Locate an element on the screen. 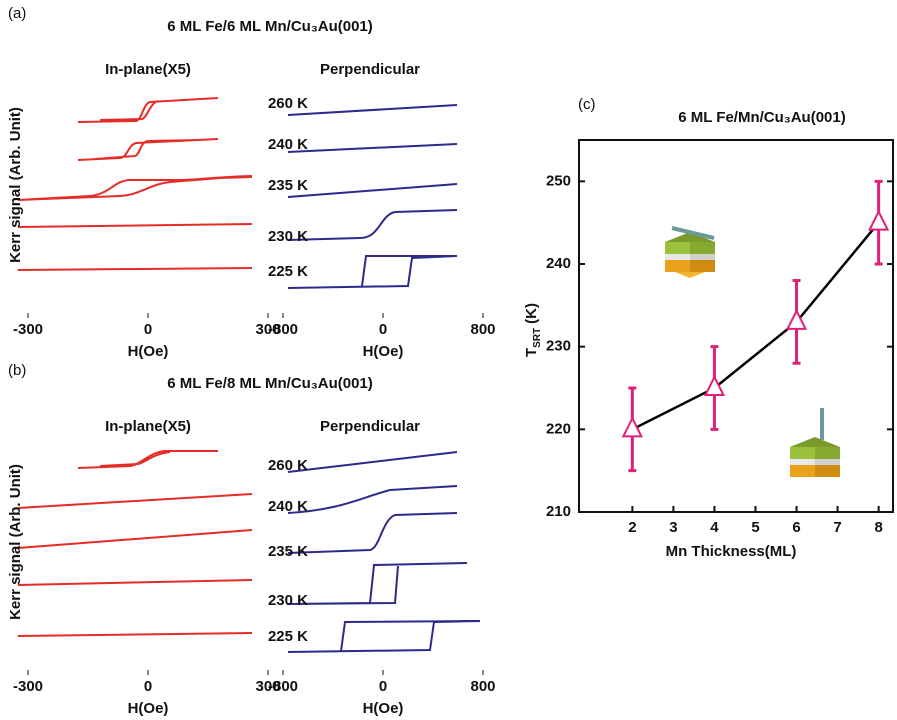 Image resolution: width=897 pixels, height=720 pixels. x-tick-label: 7 is located at coordinates (837, 527).